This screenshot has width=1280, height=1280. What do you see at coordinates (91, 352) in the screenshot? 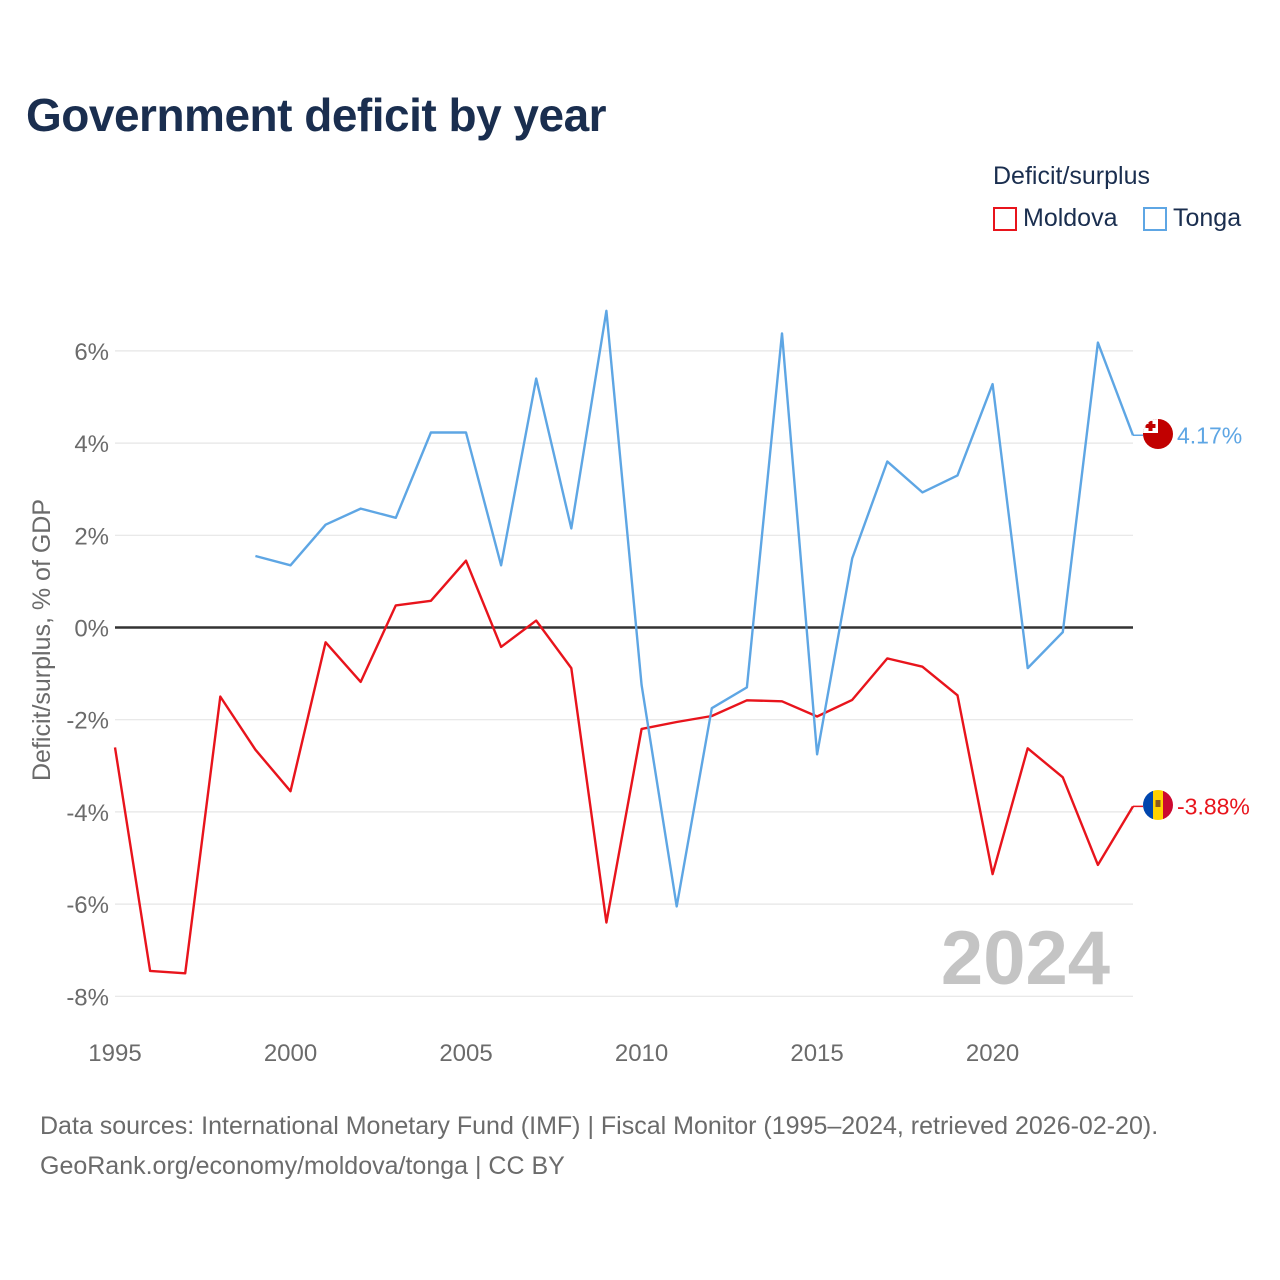
I see `y-tick-label: 6%` at bounding box center [91, 352].